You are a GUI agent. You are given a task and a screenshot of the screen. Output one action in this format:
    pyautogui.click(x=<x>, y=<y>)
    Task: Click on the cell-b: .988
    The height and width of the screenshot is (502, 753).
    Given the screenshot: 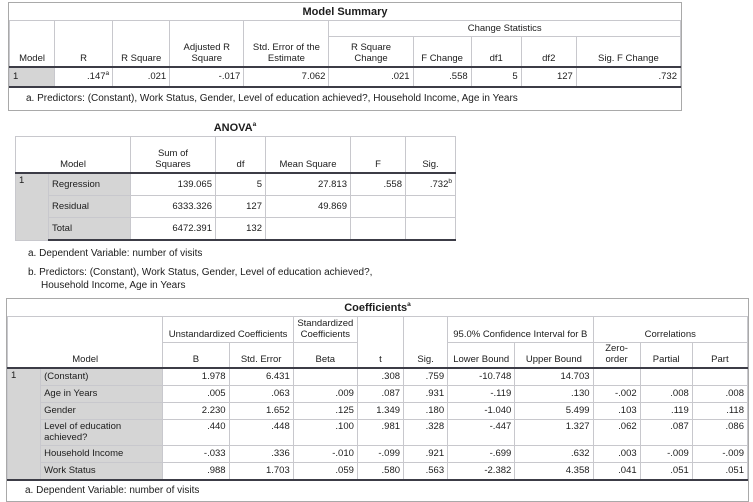 What is the action you would take?
    pyautogui.click(x=196, y=471)
    